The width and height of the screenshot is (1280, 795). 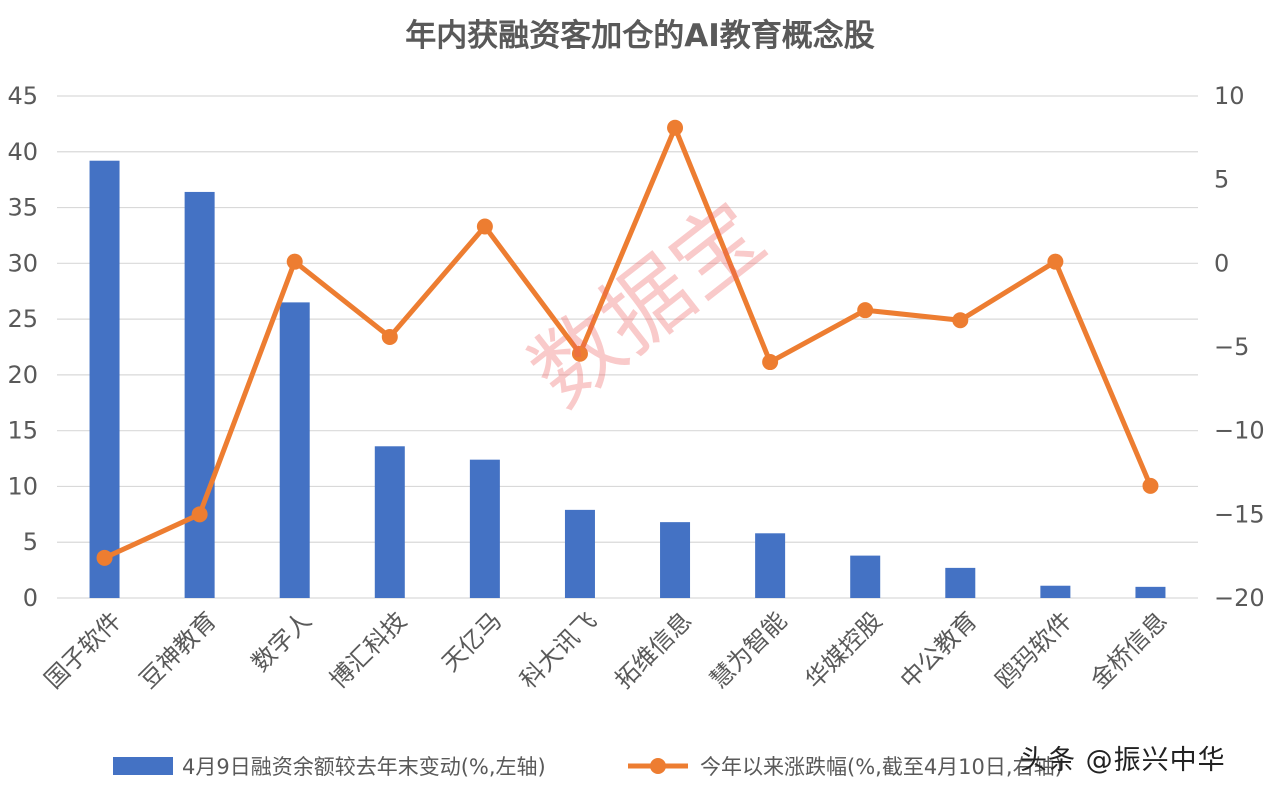 I want to click on right-axis-tick: −20, so click(x=1239, y=598).